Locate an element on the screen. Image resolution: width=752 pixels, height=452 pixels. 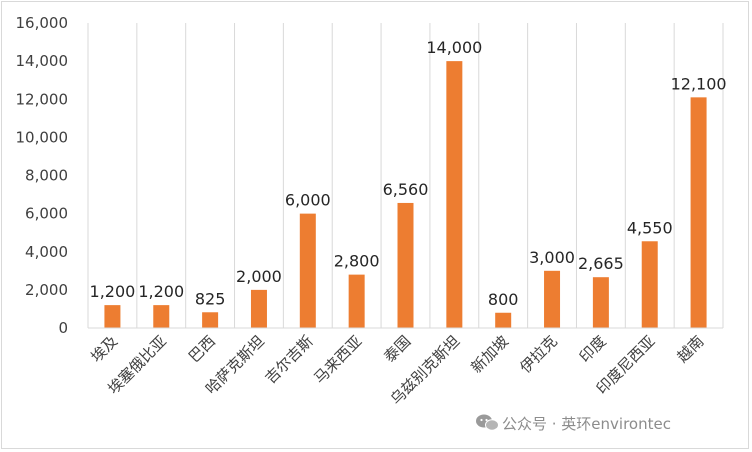
x-tick-label: 马来西亚 is located at coordinates (337, 359).